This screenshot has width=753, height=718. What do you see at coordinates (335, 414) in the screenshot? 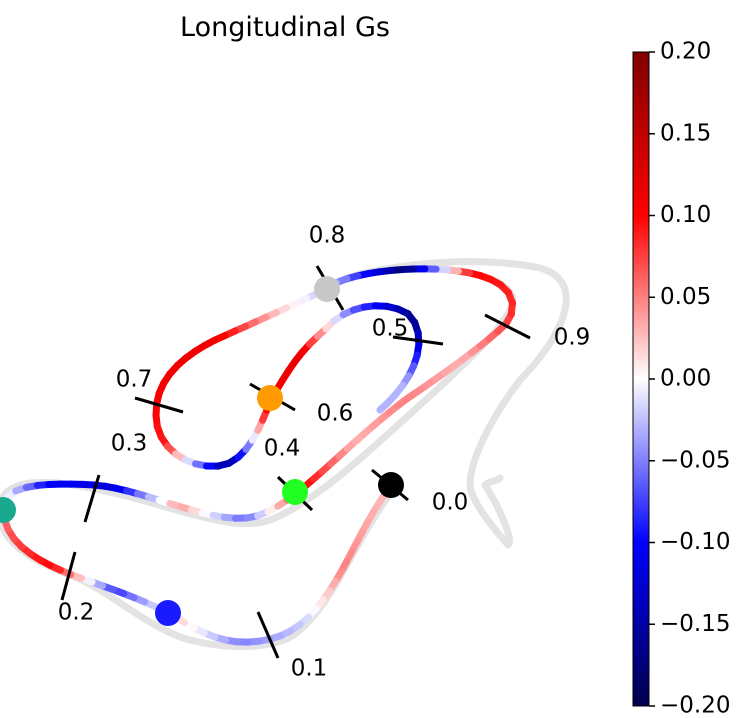
I see `distance-label: 0.6` at bounding box center [335, 414].